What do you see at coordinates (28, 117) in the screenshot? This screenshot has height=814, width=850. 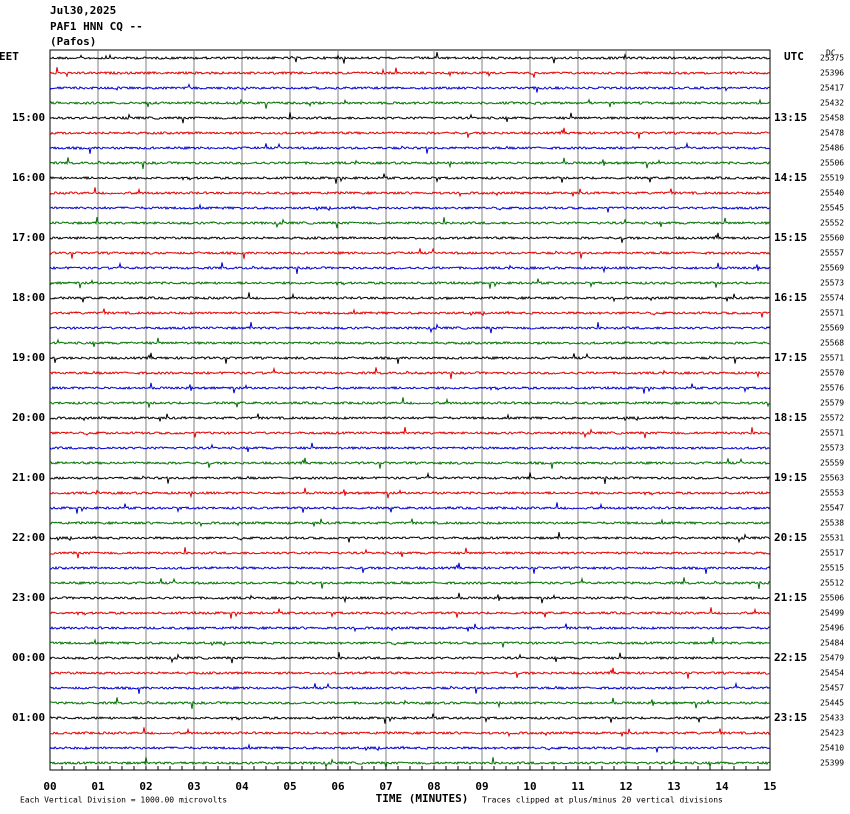 I see `left-time-label: 15:00` at bounding box center [28, 117].